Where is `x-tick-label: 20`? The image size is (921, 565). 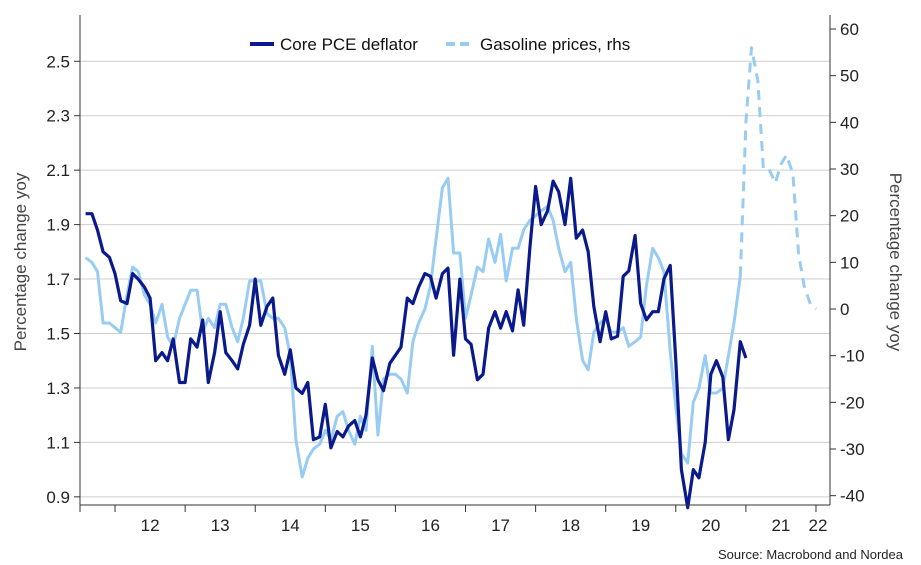
x-tick-label: 20 is located at coordinates (710, 525).